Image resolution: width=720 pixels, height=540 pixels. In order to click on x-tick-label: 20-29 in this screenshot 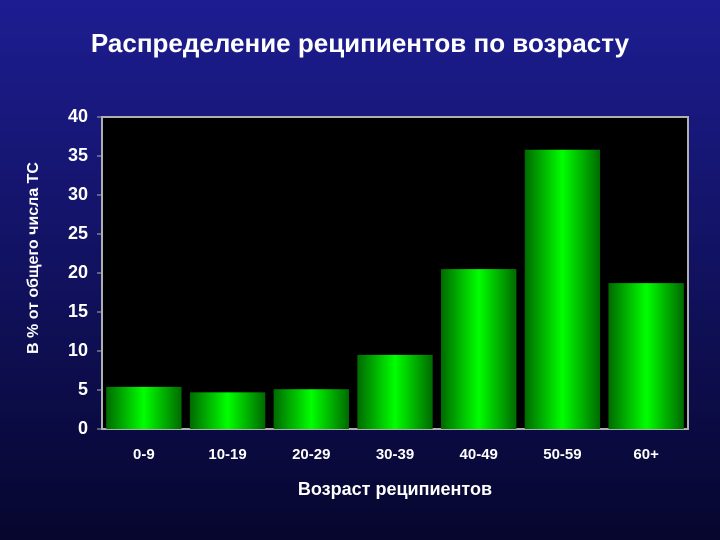, I will do `click(311, 454)`.